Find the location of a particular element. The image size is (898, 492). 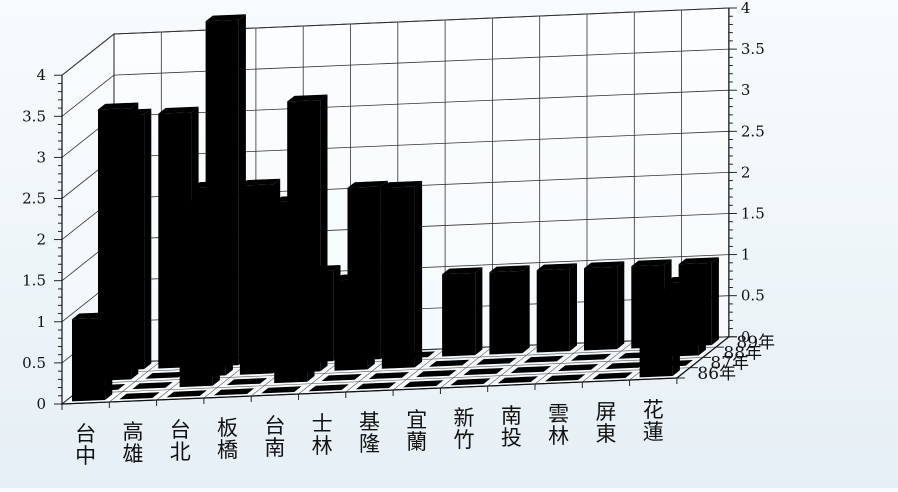

y-tick-label: 3.5 is located at coordinates (753, 49).